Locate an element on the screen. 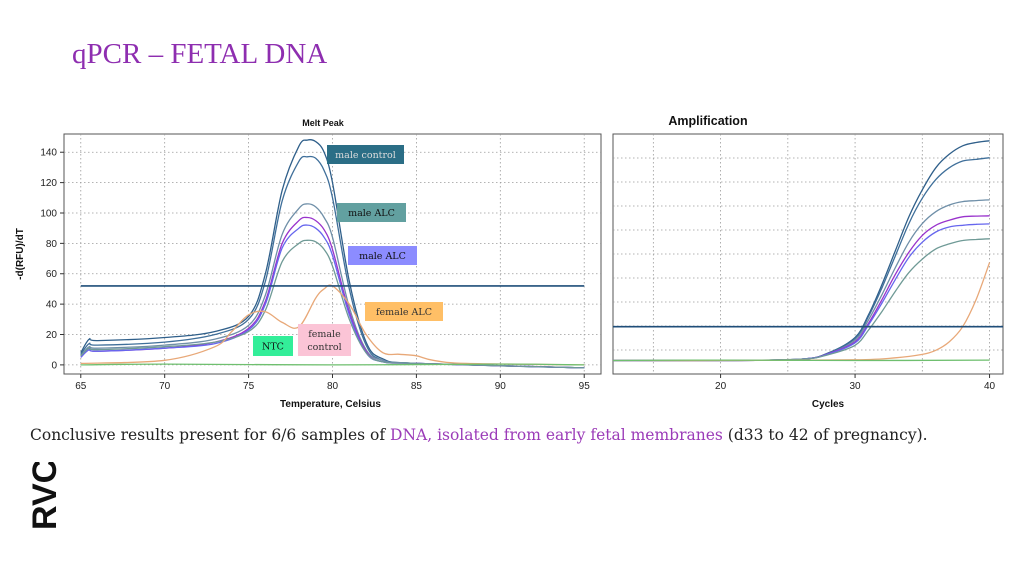 The height and width of the screenshot is (576, 1024). annotation-text: female ALC is located at coordinates (404, 312).